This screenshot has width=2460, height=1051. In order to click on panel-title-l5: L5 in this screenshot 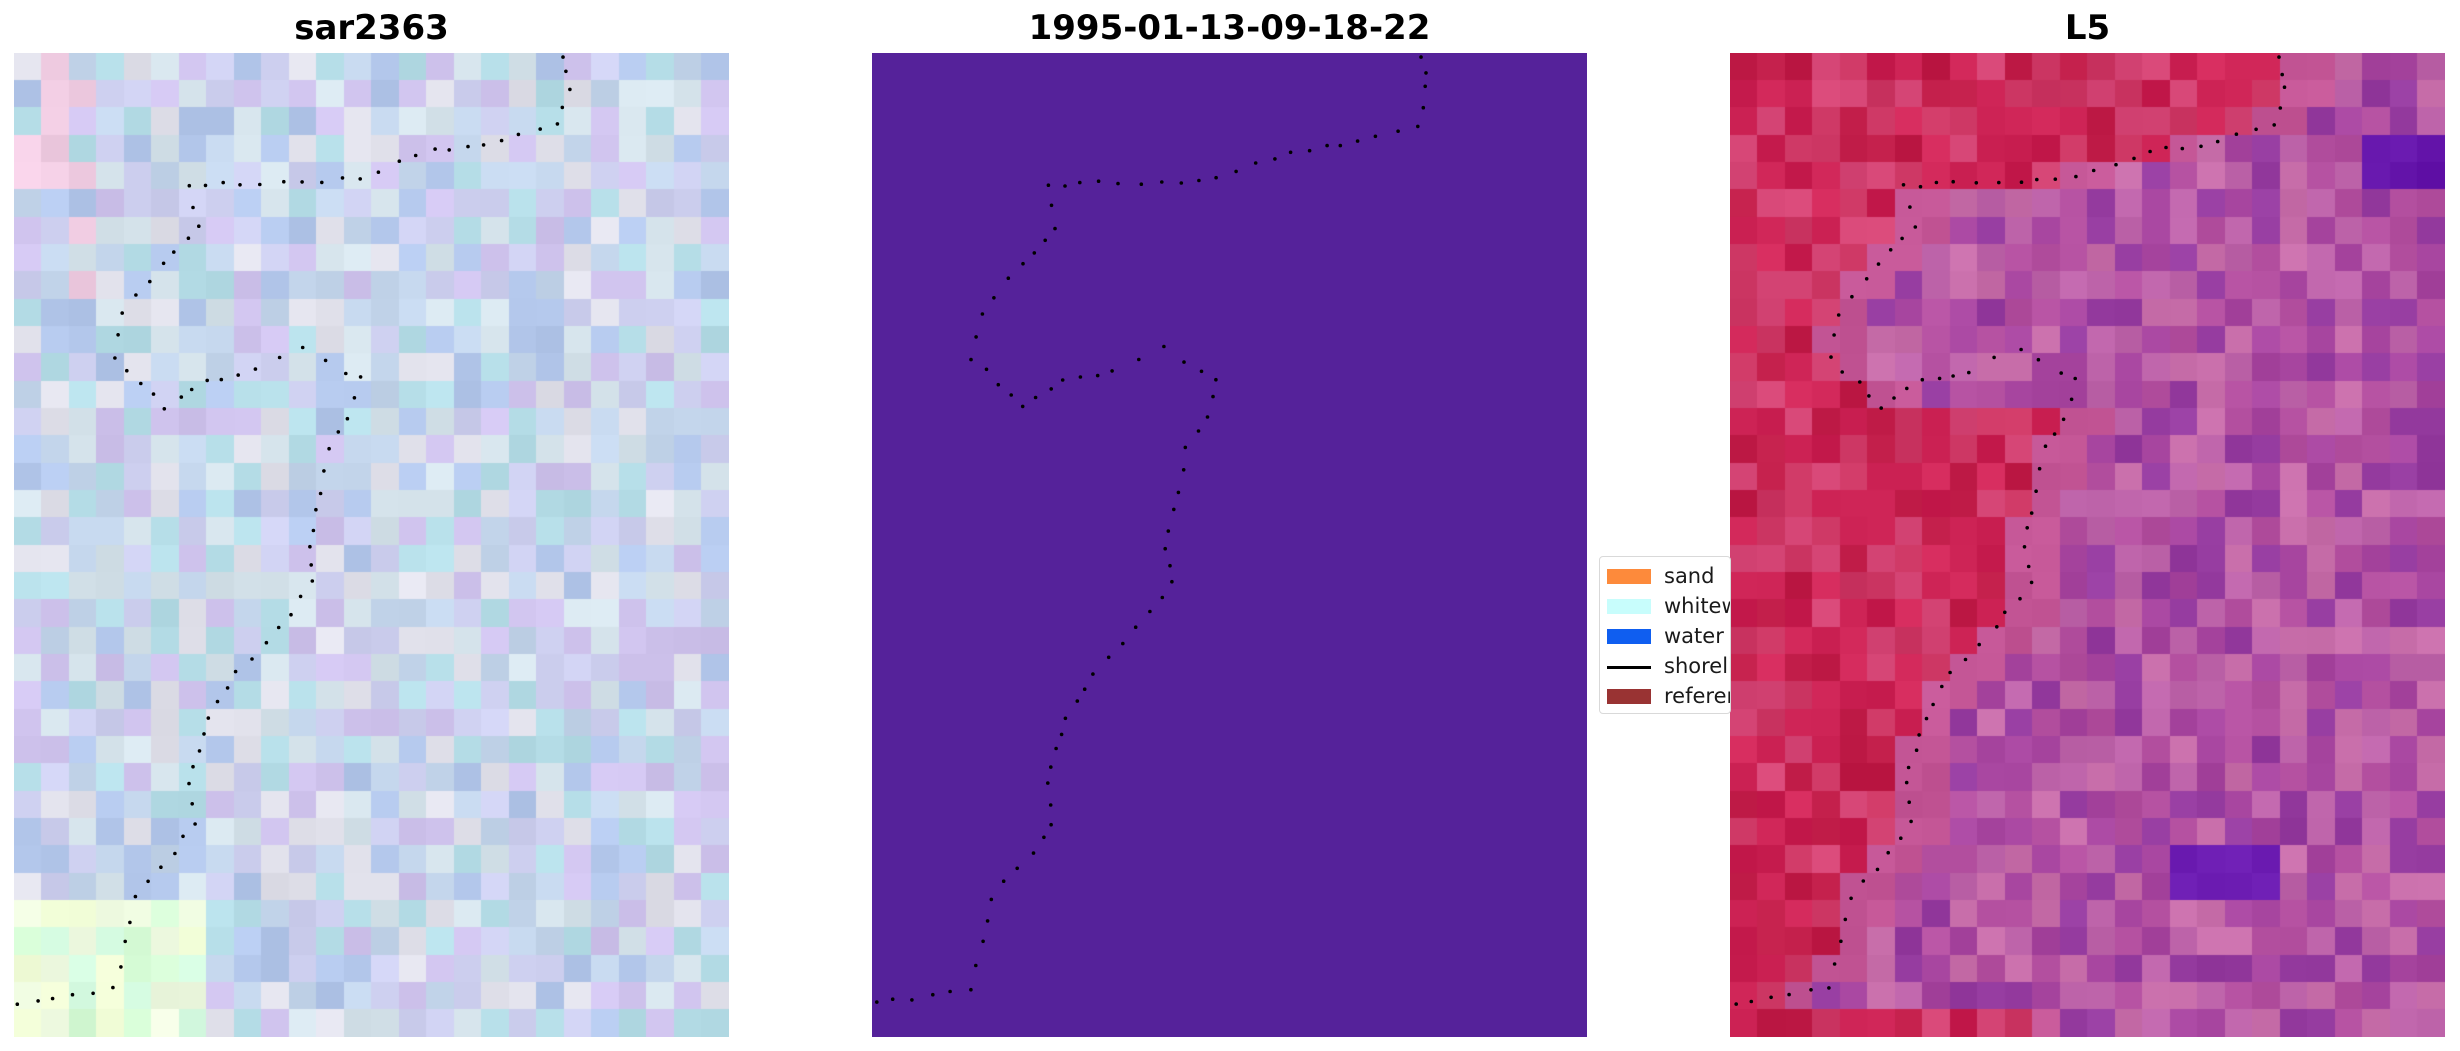, I will do `click(2087, 28)`.